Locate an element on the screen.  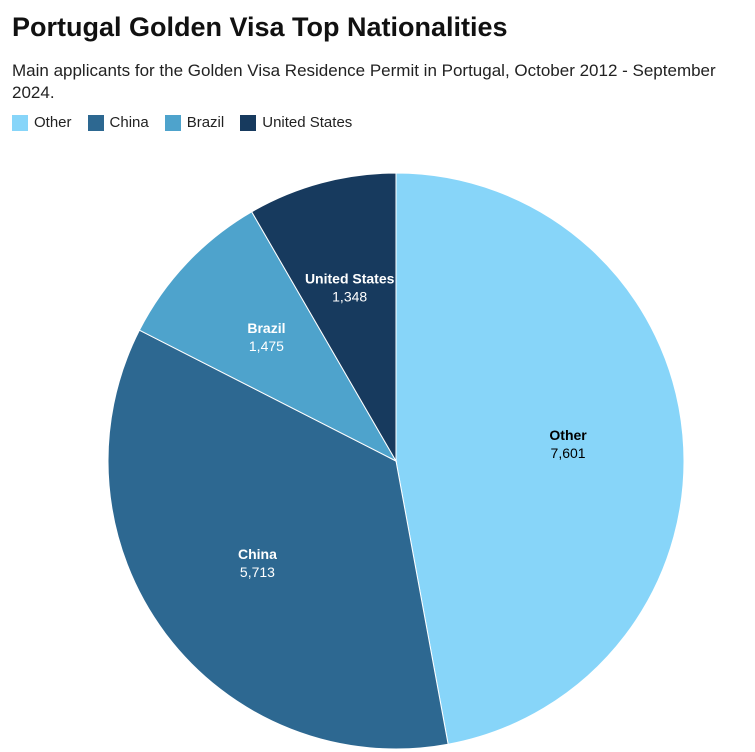
value-label: 1,348 is located at coordinates (349, 296).